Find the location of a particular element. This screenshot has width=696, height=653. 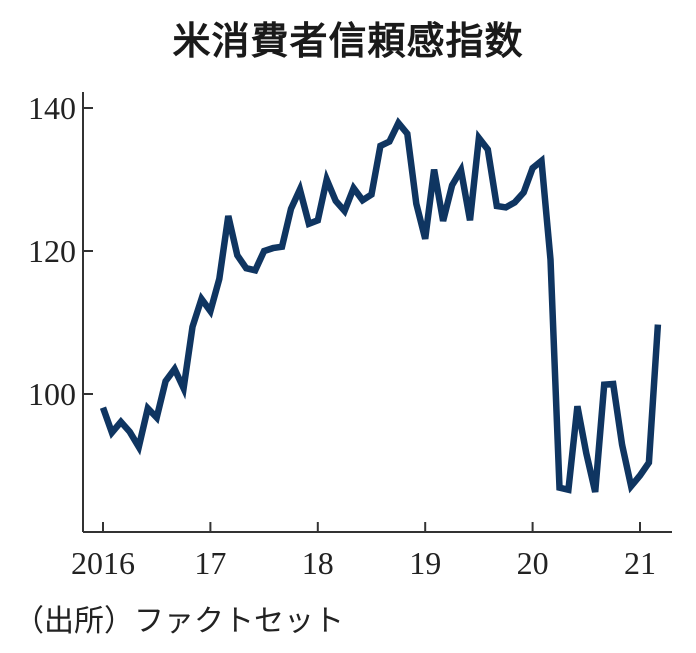

y-tick-label: 140 is located at coordinates (52, 108).